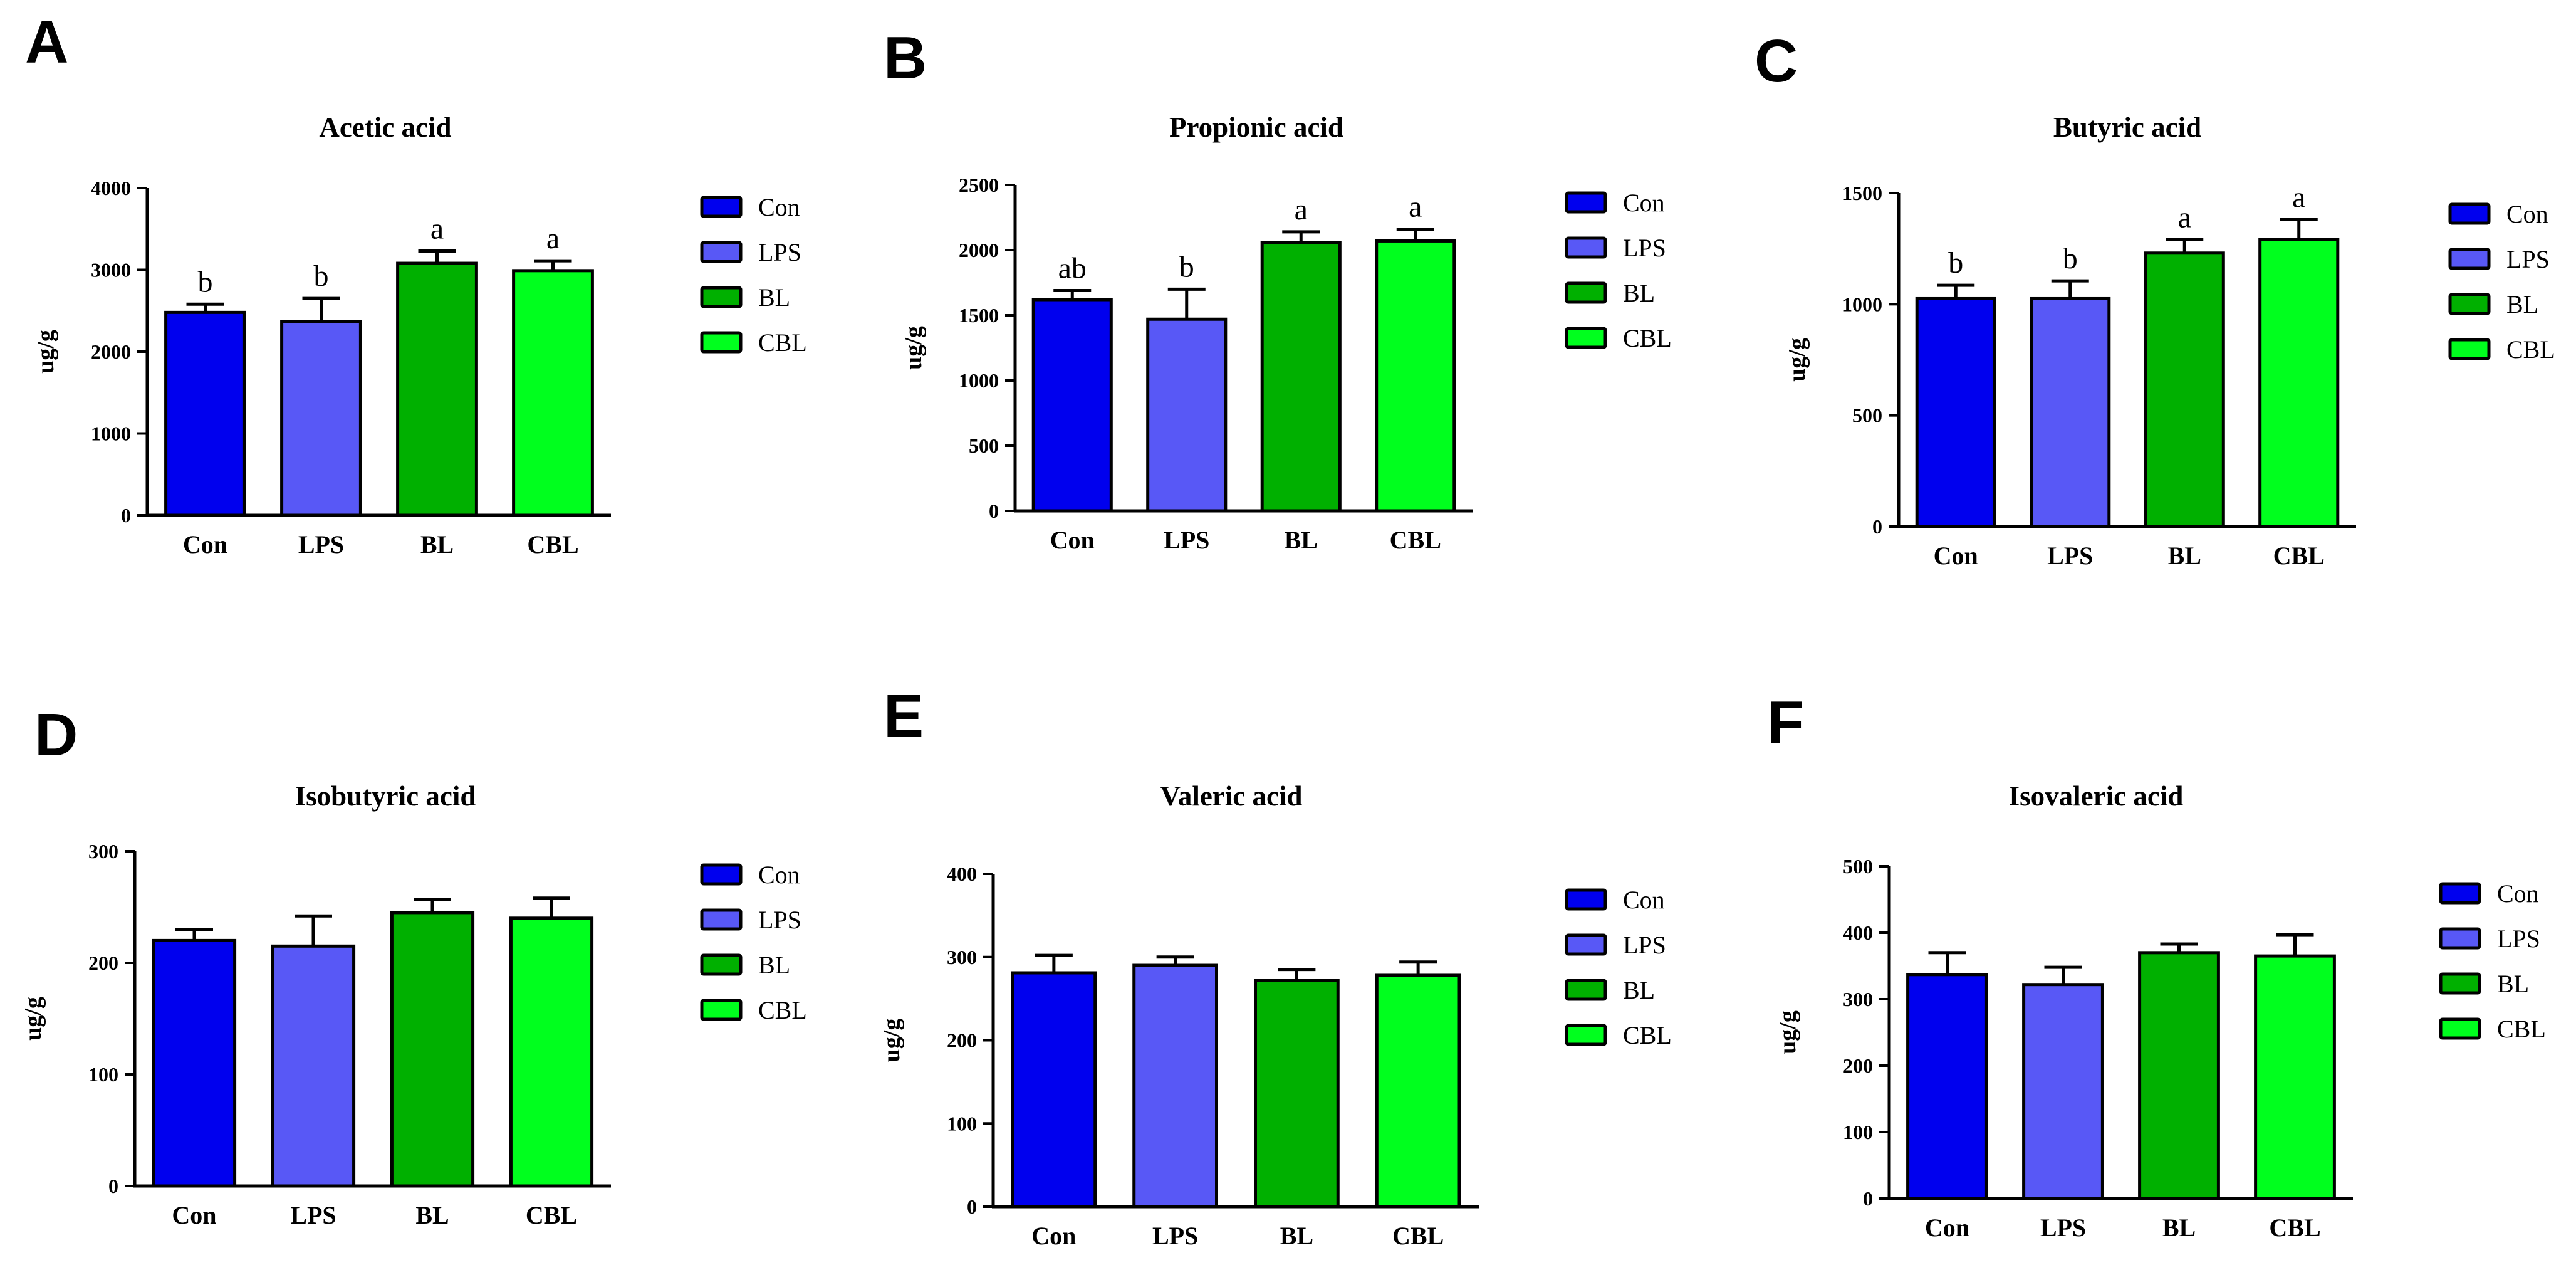 The width and height of the screenshot is (2576, 1275). What do you see at coordinates (386, 796) in the screenshot?
I see `chart-title: Isobutyric acid` at bounding box center [386, 796].